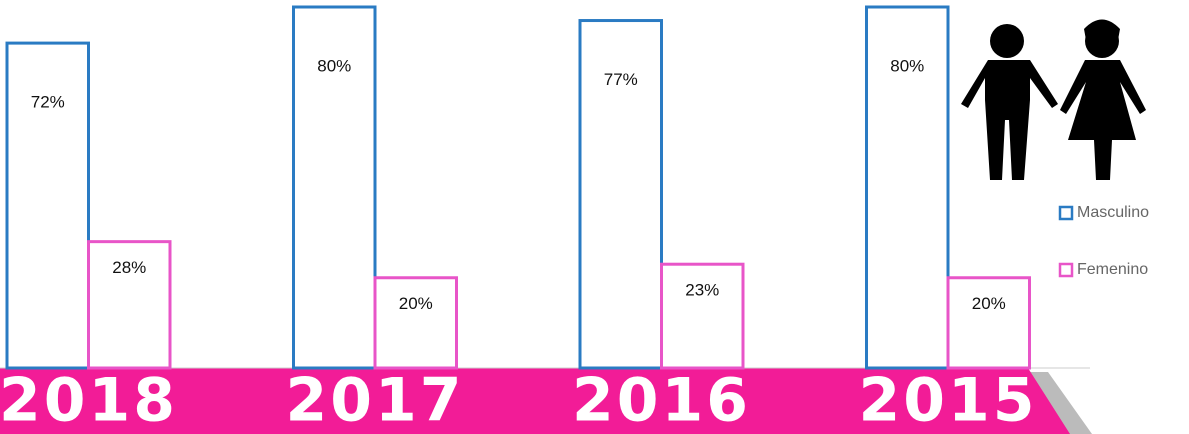 The width and height of the screenshot is (1189, 434). What do you see at coordinates (535, 401) in the screenshot?
I see `year-band` at bounding box center [535, 401].